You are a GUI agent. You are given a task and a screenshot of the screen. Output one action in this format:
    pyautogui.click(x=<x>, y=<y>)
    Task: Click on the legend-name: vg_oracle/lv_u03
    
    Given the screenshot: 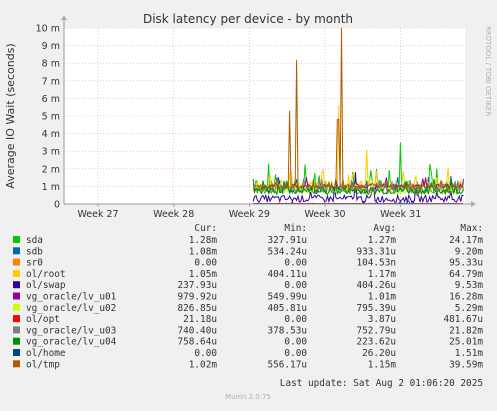 What is the action you would take?
    pyautogui.click(x=71, y=330)
    